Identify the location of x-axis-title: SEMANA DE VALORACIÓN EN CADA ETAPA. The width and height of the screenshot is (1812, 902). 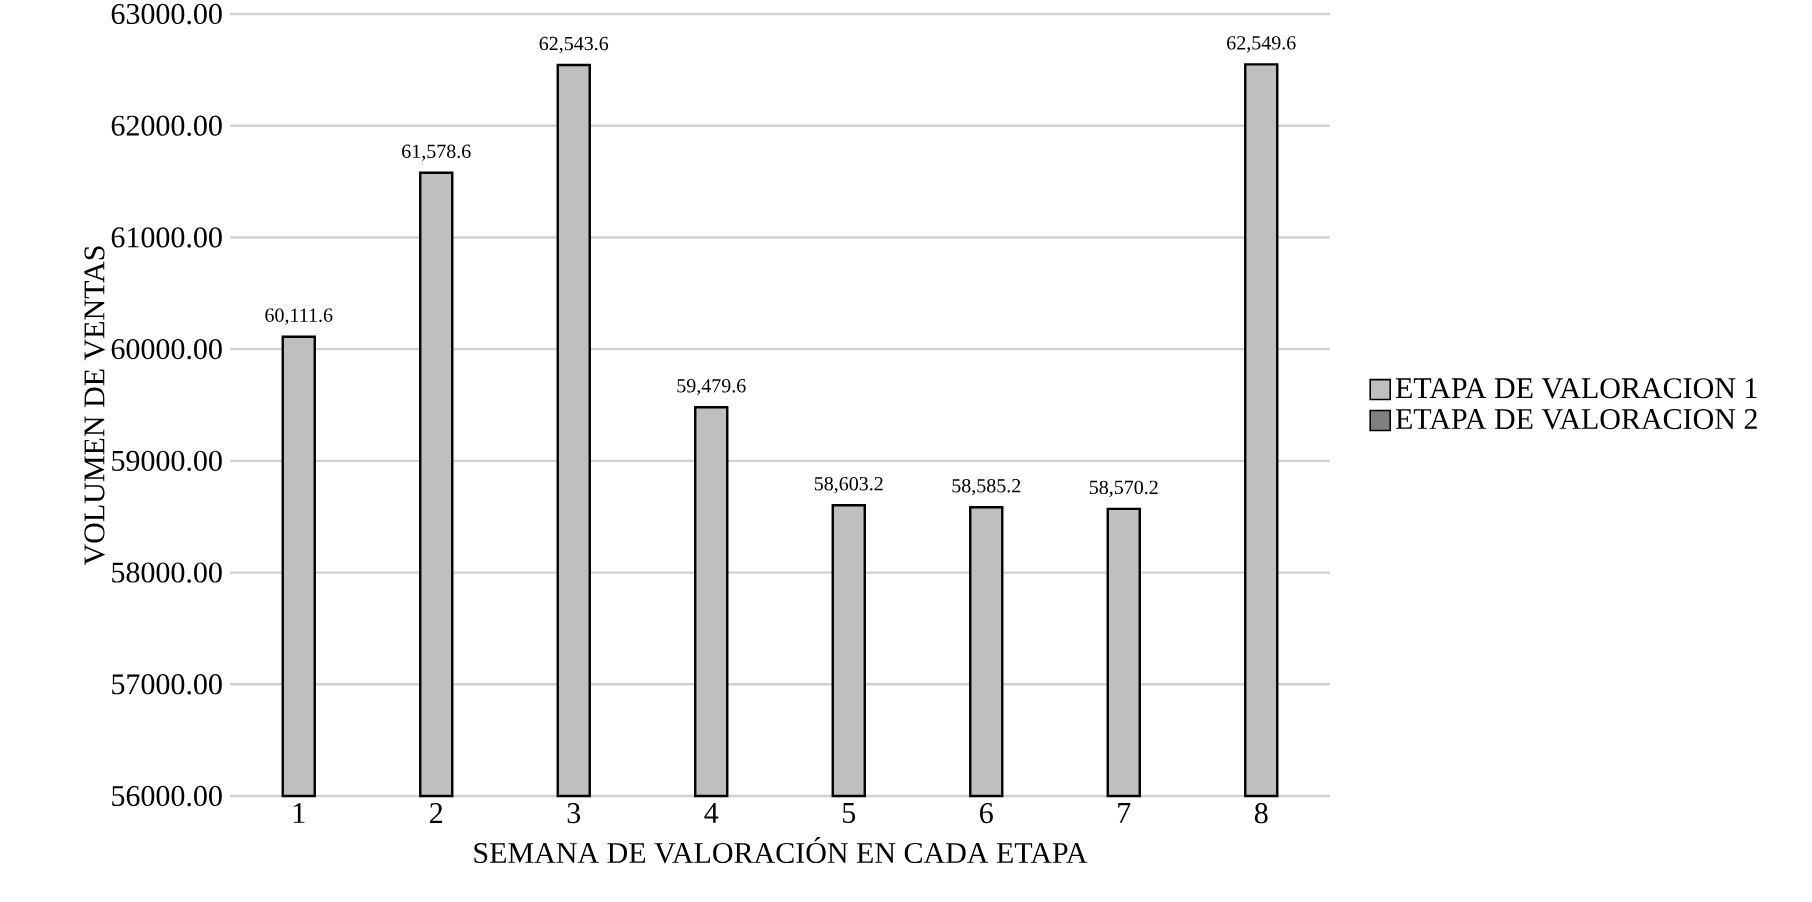
(781, 850).